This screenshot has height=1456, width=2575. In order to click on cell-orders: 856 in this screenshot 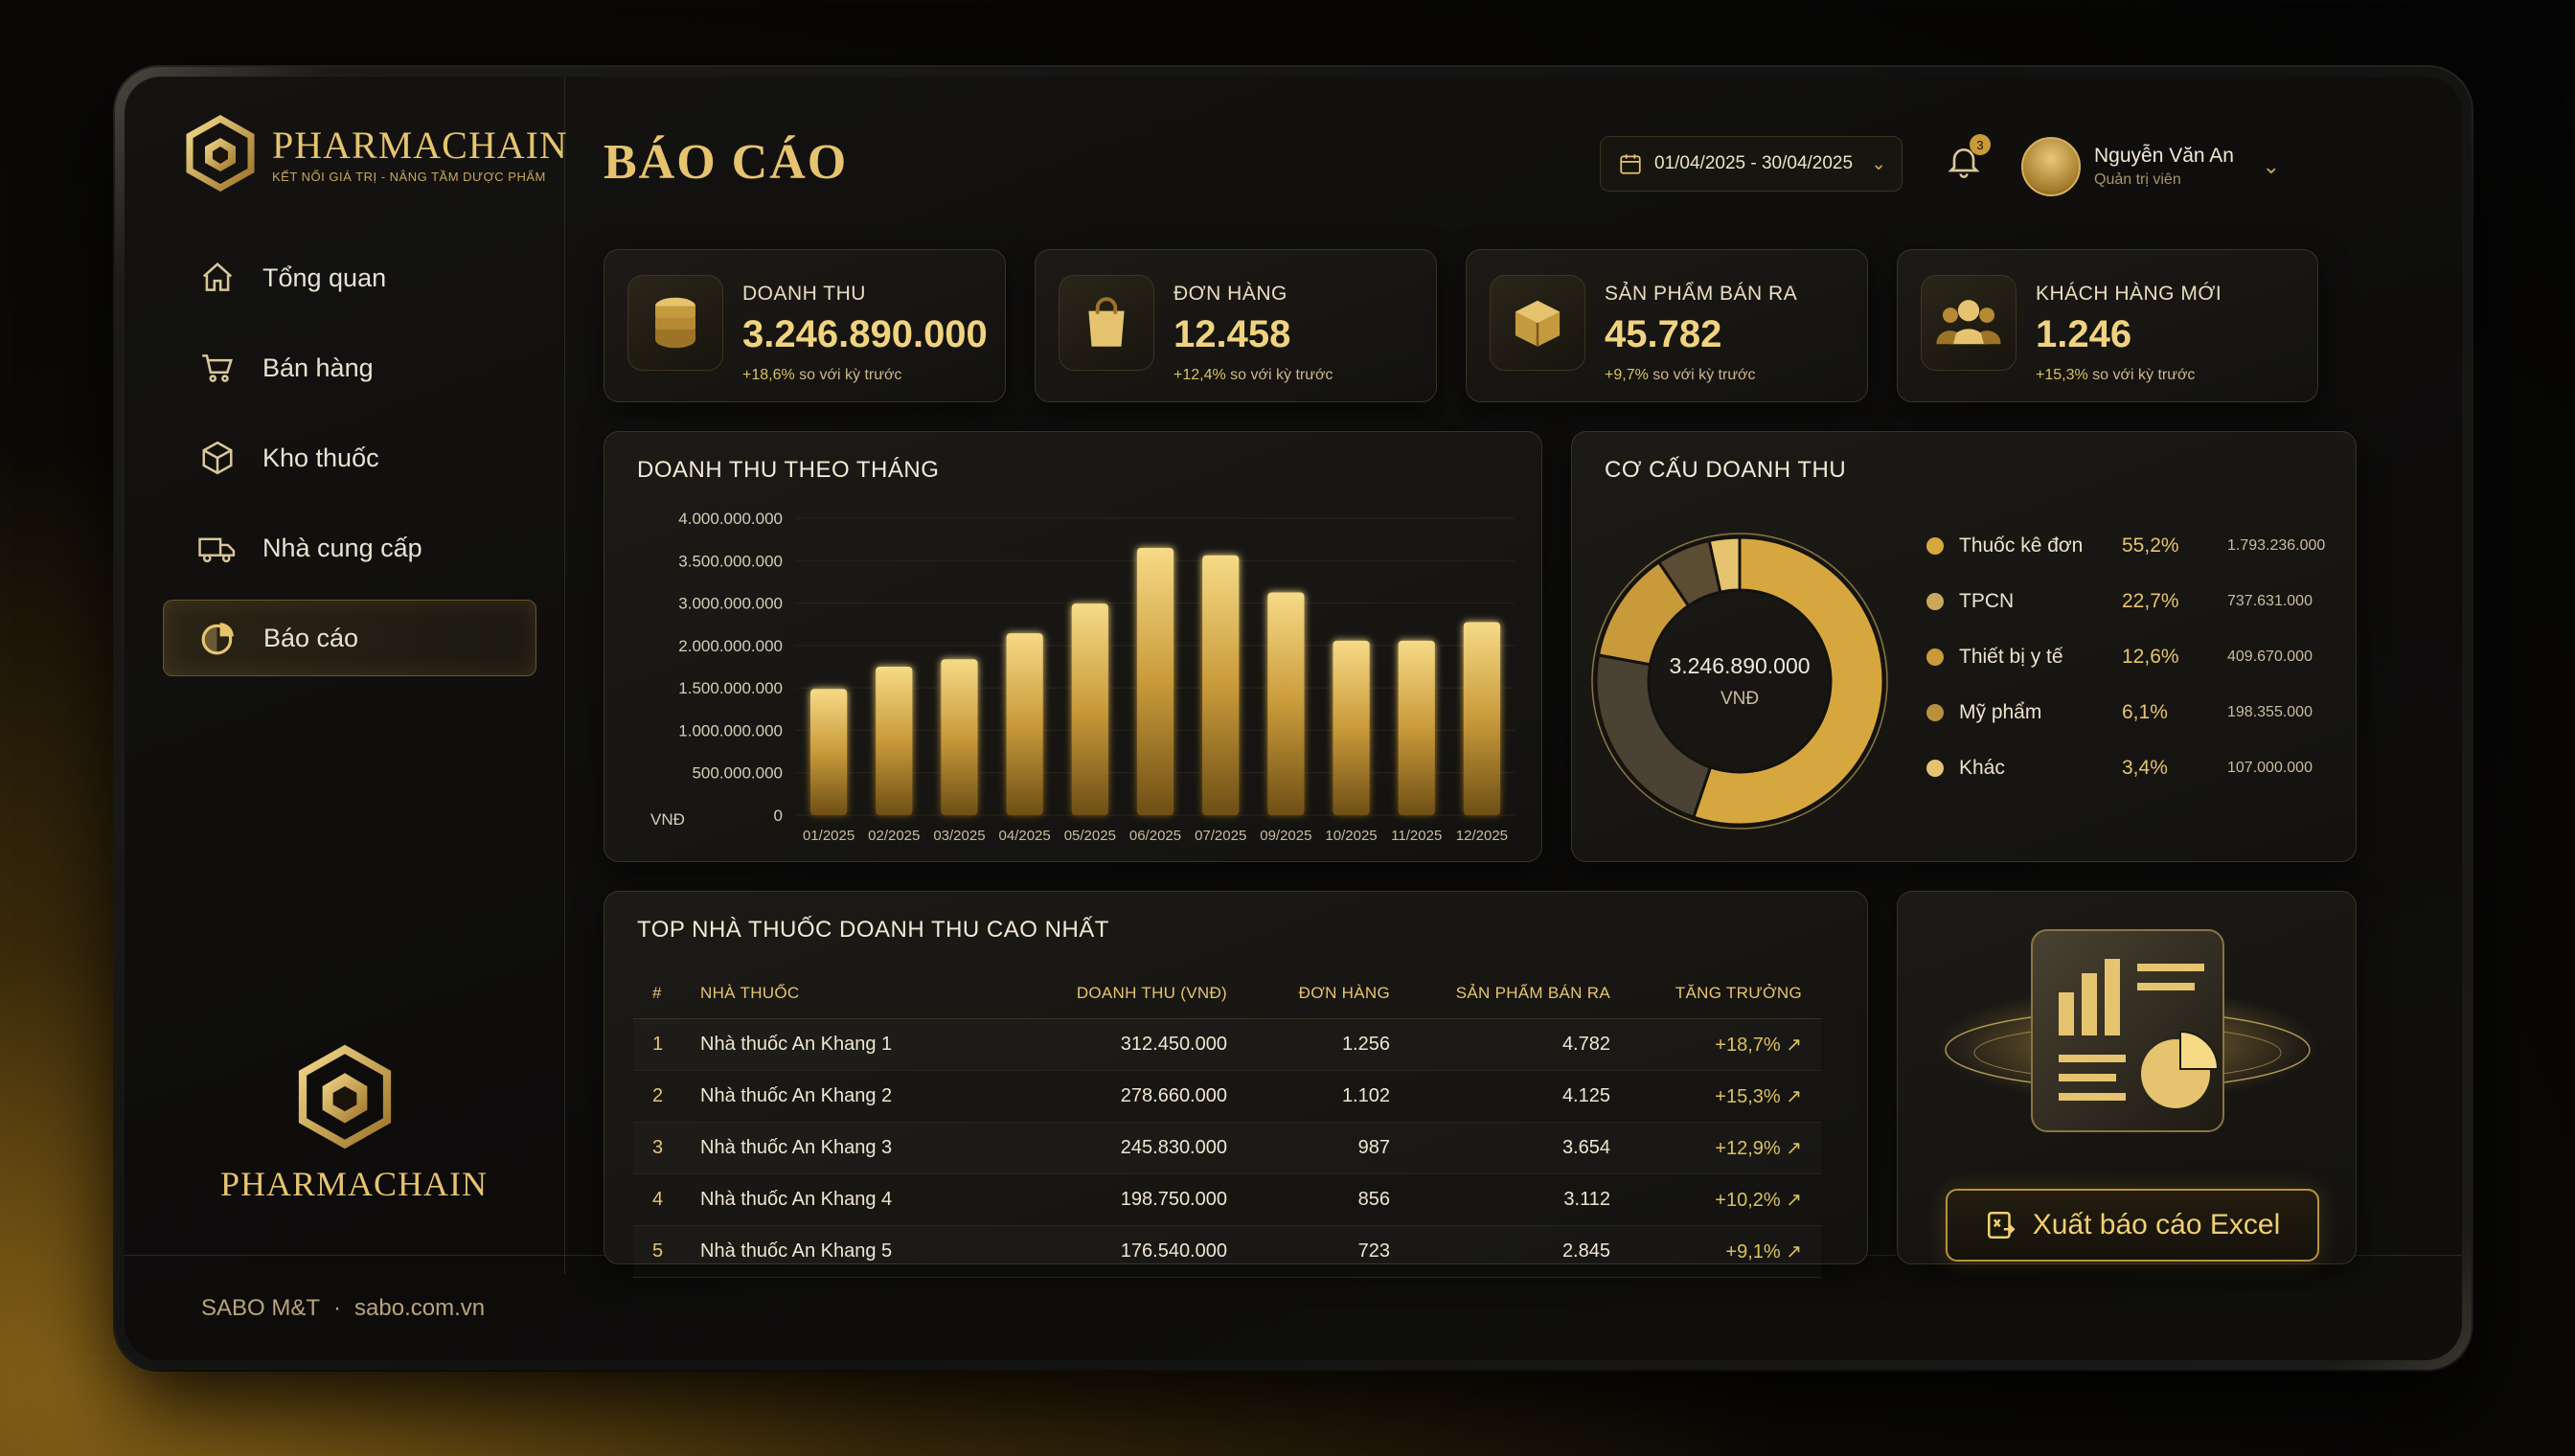, I will do `click(1346, 1199)`.